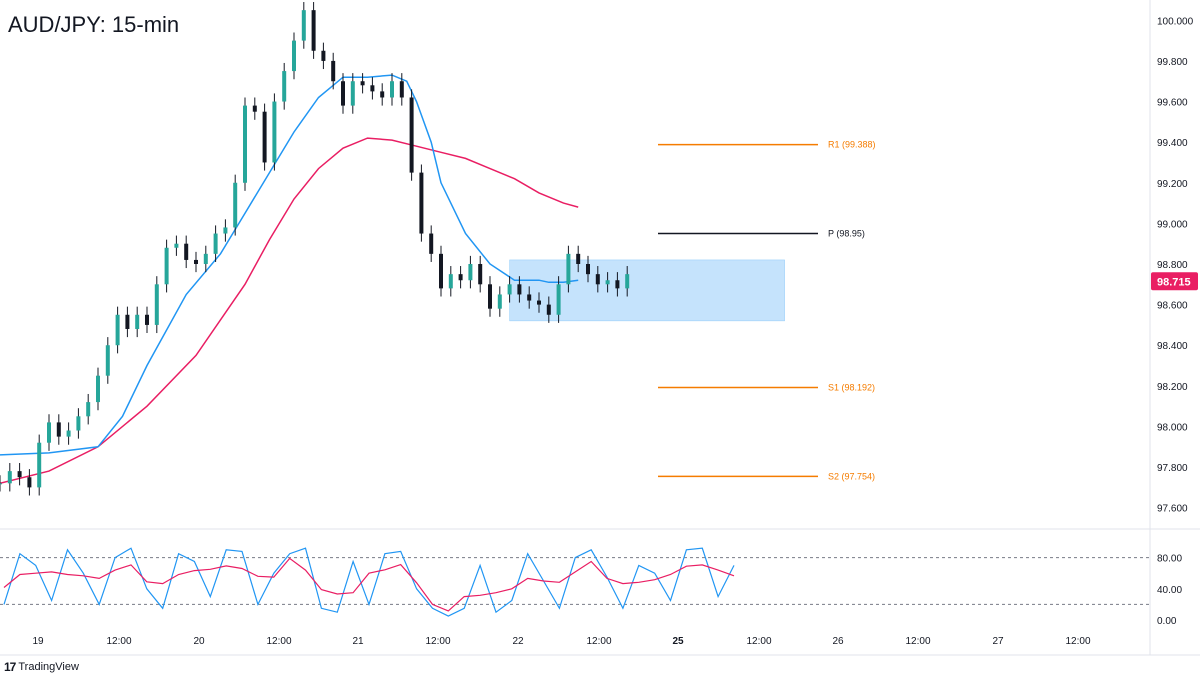  Describe the element at coordinates (1167, 621) in the screenshot. I see `stoch-tick-2: 0.00` at that location.